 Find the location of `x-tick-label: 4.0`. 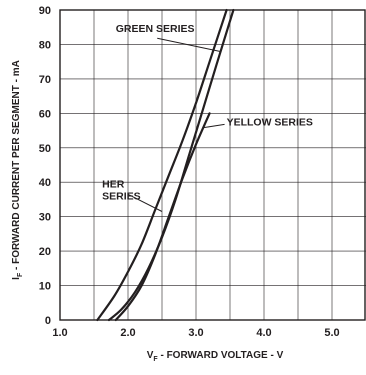

x-tick-label: 4.0 is located at coordinates (263, 333).